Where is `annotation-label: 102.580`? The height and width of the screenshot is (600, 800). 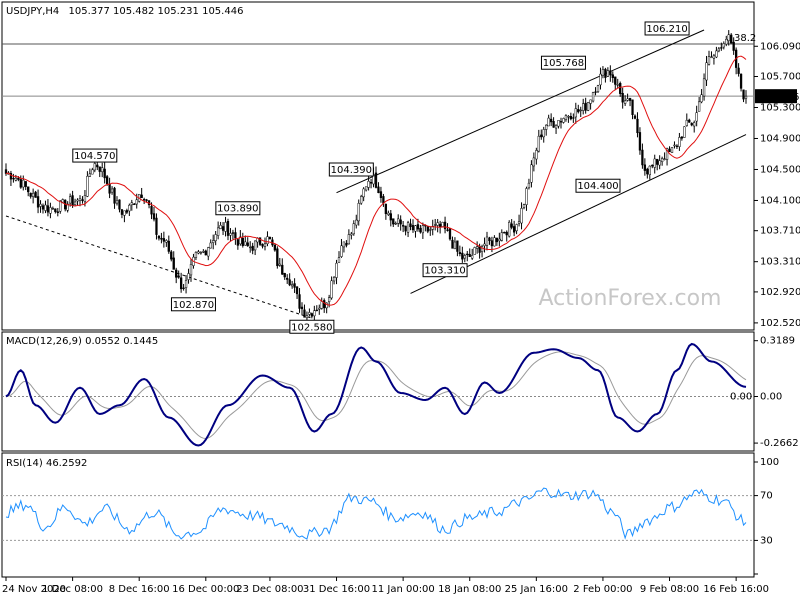
annotation-label: 102.580 is located at coordinates (311, 327).